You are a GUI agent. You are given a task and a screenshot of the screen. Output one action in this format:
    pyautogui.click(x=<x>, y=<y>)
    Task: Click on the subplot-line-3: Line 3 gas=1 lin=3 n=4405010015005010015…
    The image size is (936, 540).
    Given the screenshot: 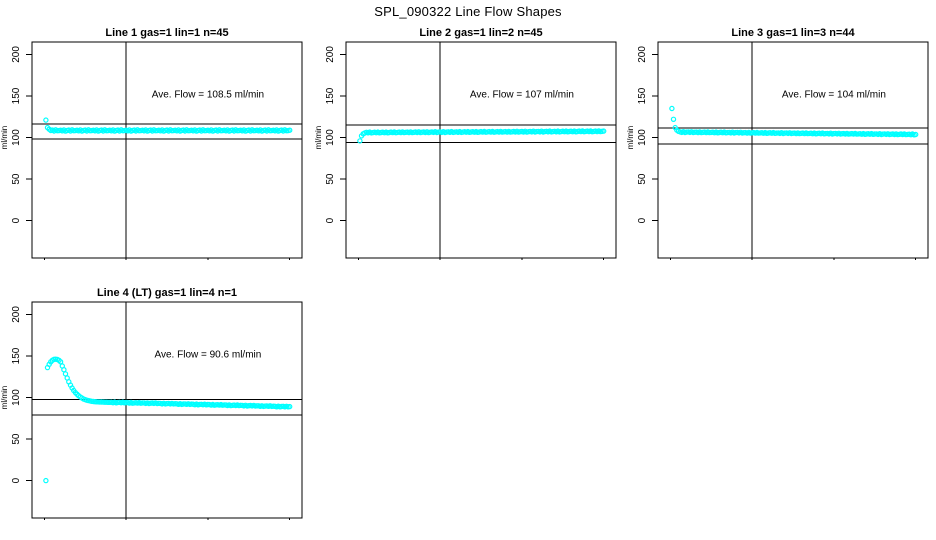 What is the action you would take?
    pyautogui.click(x=777, y=143)
    